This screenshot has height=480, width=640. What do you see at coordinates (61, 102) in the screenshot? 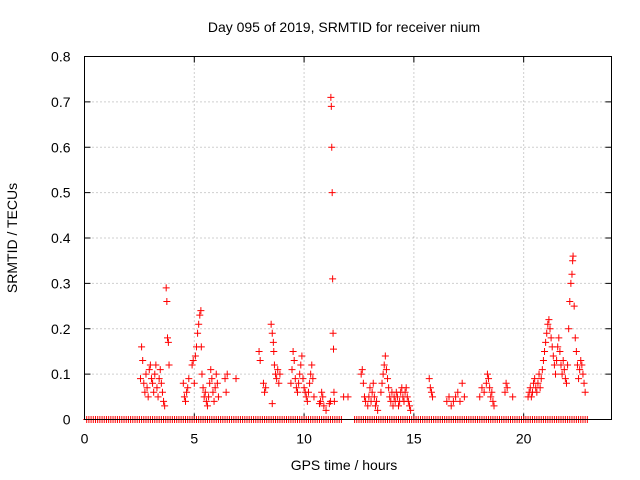
I see `y-tick-label: 0.7` at bounding box center [61, 102].